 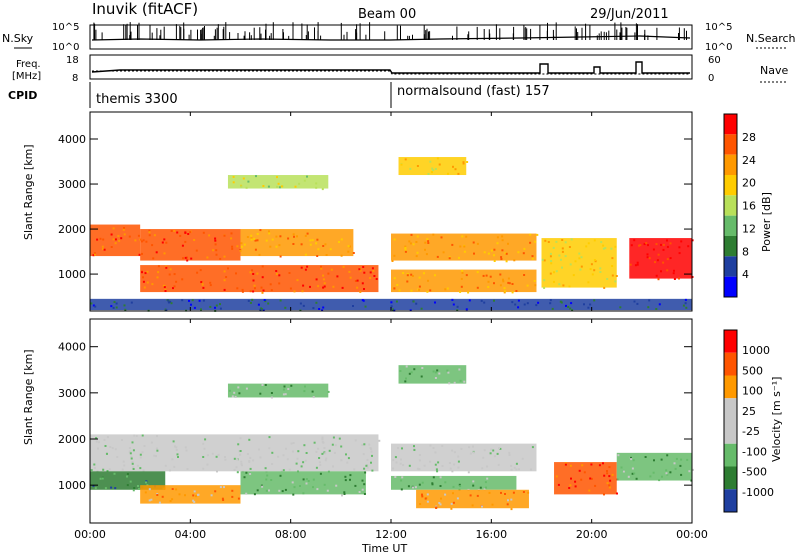 What do you see at coordinates (72, 485) in the screenshot?
I see `velocity-ytick-label: 1000` at bounding box center [72, 485].